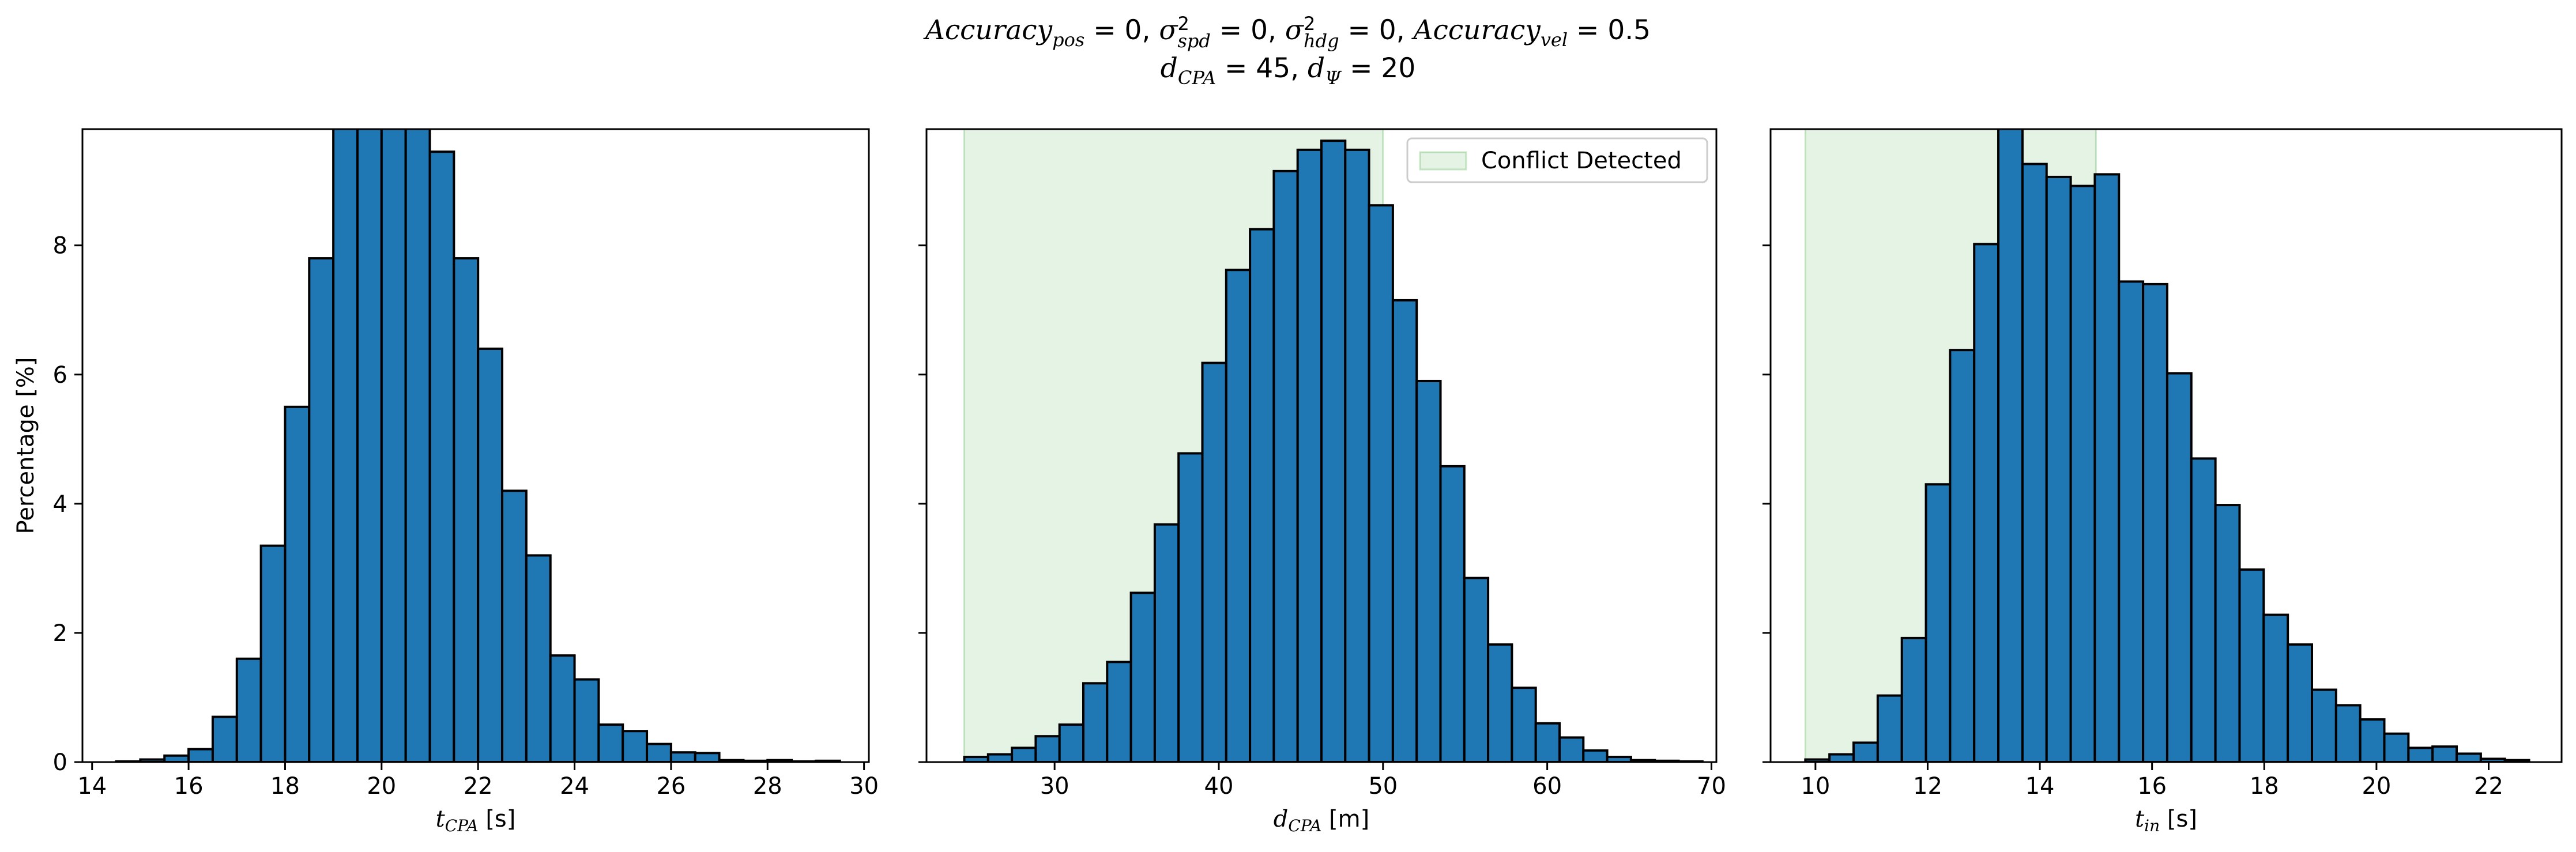 Image resolution: width=2576 pixels, height=852 pixels. Describe the element at coordinates (1288, 69) in the screenshot. I see `title-line-2: d CPA = 45, d Ψ = 20` at that location.